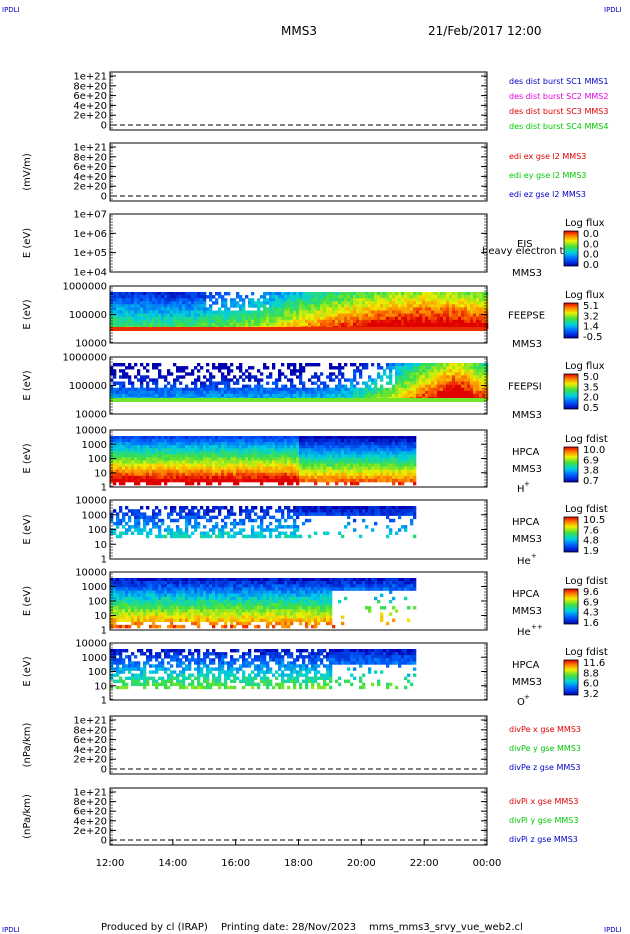  Describe the element at coordinates (298, 329) in the screenshot. I see `low-energy-band` at that location.